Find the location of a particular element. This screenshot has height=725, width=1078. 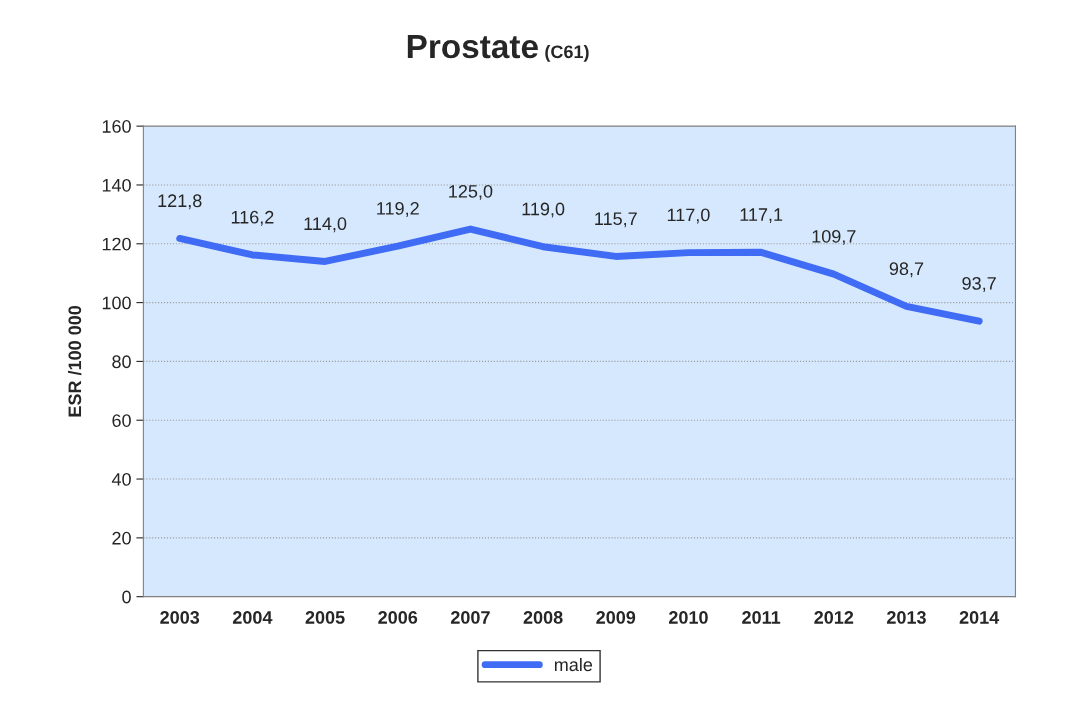

x-tick-label: 2010 is located at coordinates (688, 617).